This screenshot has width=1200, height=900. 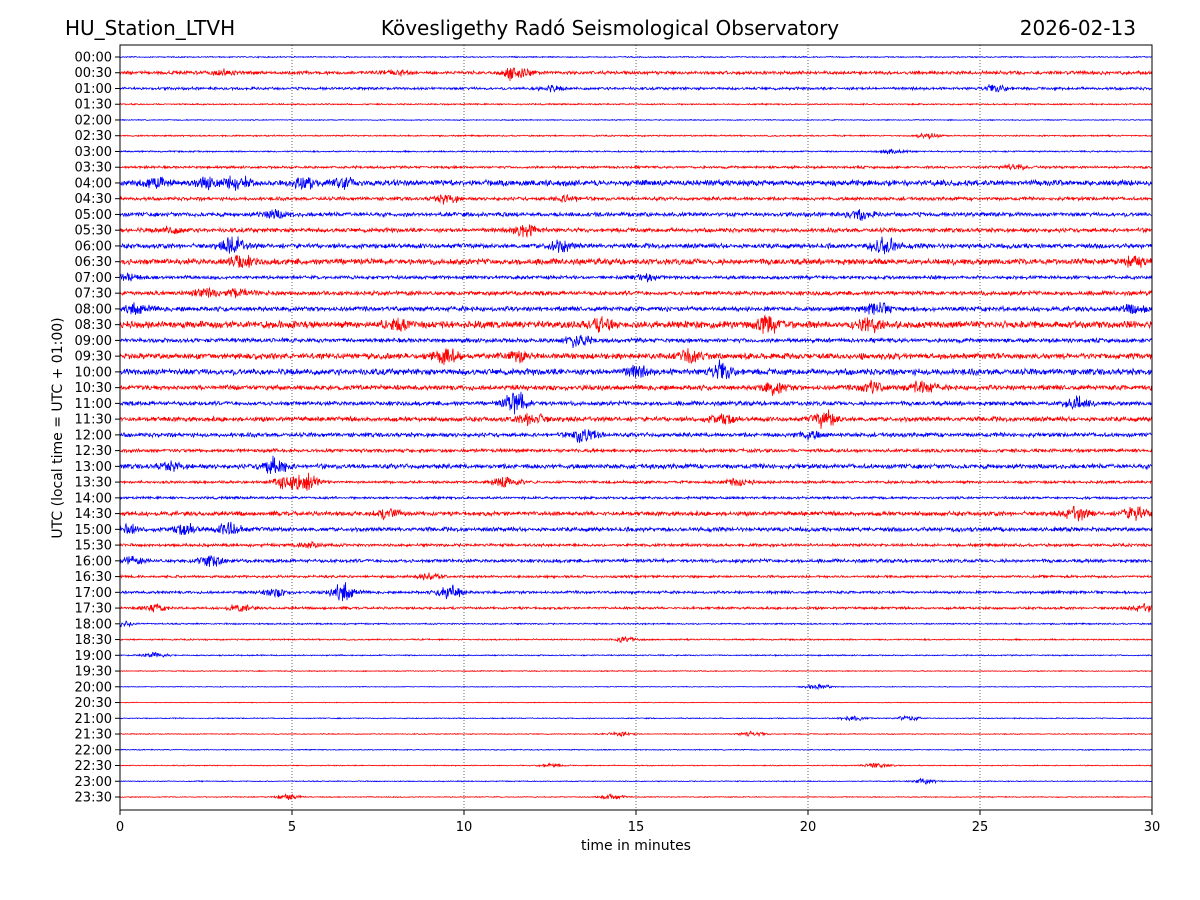 What do you see at coordinates (808, 827) in the screenshot?
I see `x-tick-label: 20` at bounding box center [808, 827].